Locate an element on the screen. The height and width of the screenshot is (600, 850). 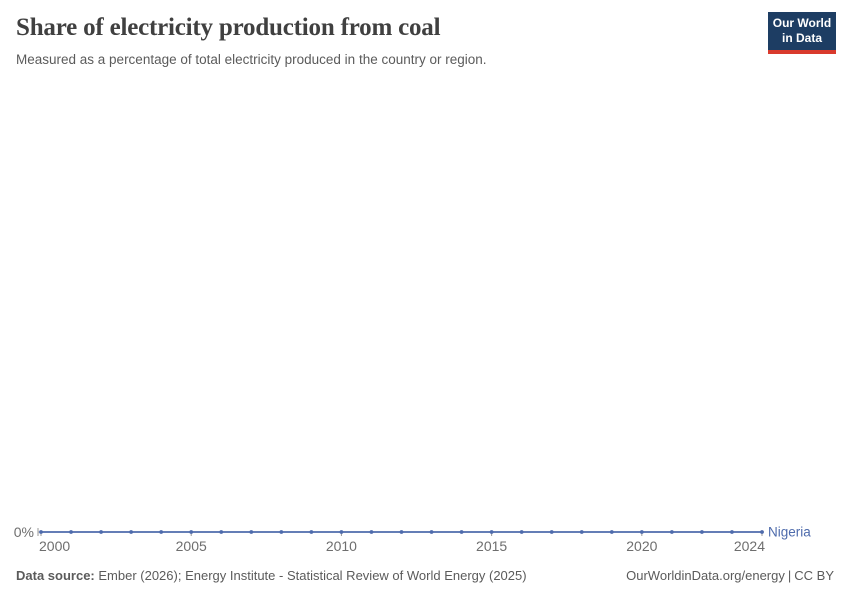
x-axis-tick-label: 2015 is located at coordinates (491, 546).